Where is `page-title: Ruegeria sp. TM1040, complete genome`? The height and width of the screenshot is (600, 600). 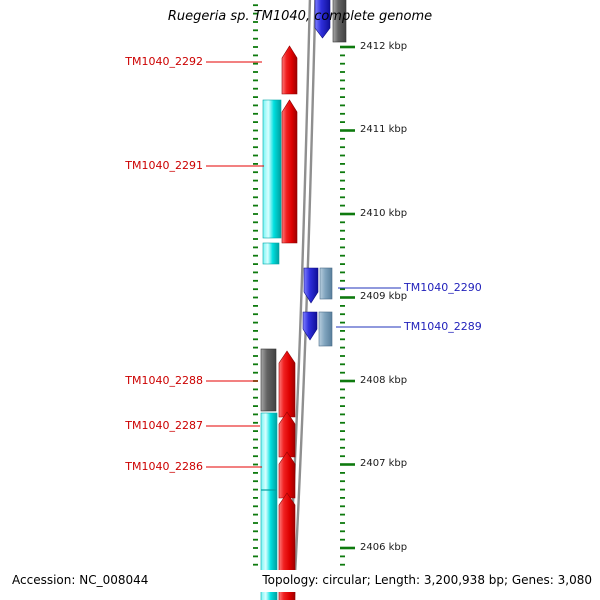
page-title: Ruegeria sp. TM1040, complete genome is located at coordinates (300, 16).